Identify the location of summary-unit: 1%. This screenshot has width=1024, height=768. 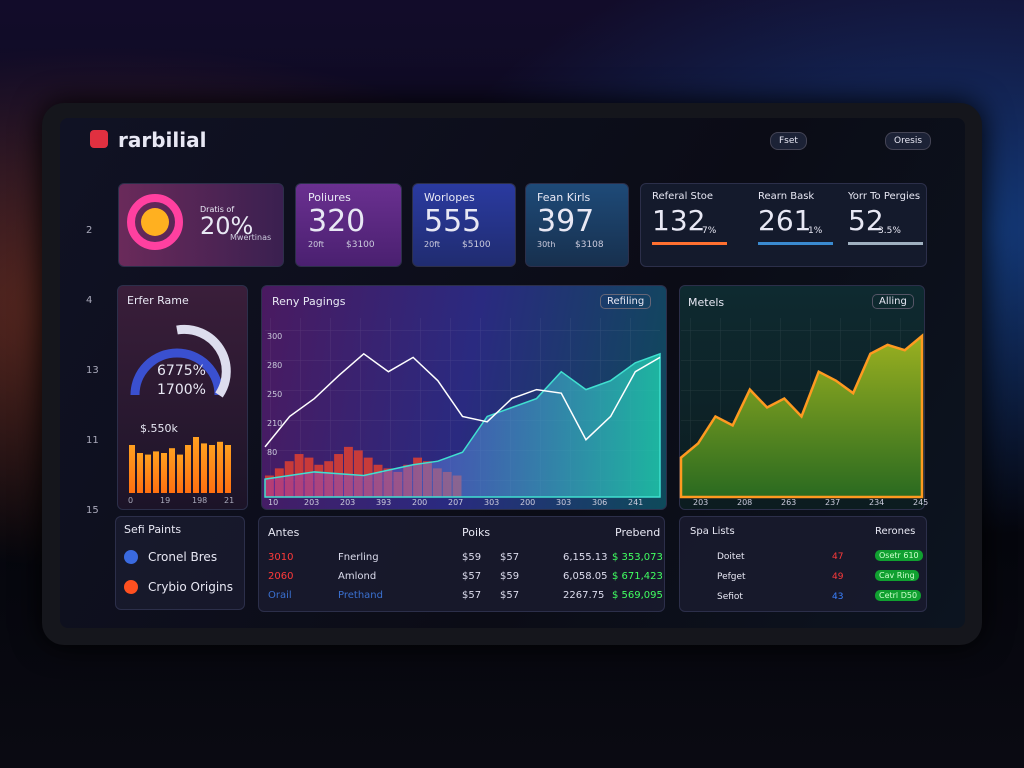
(815, 231).